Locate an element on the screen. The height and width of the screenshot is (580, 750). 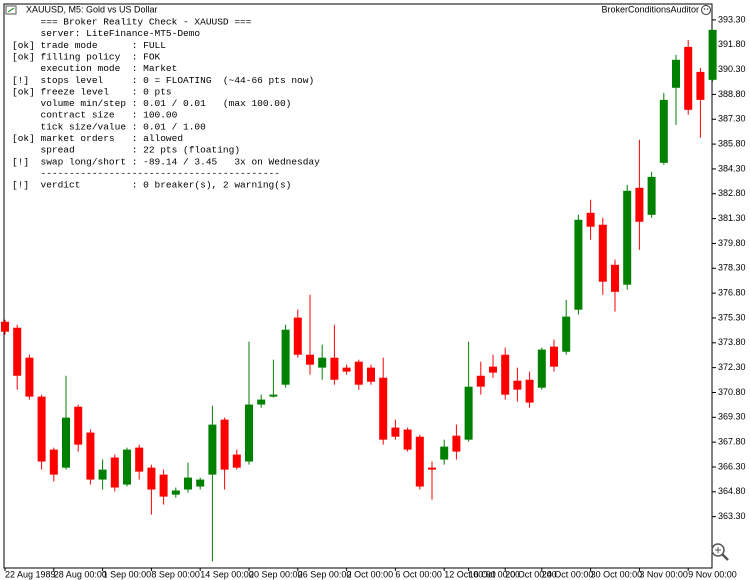
x-tick-label: 20 Oct 00:00 is located at coordinates (531, 574).